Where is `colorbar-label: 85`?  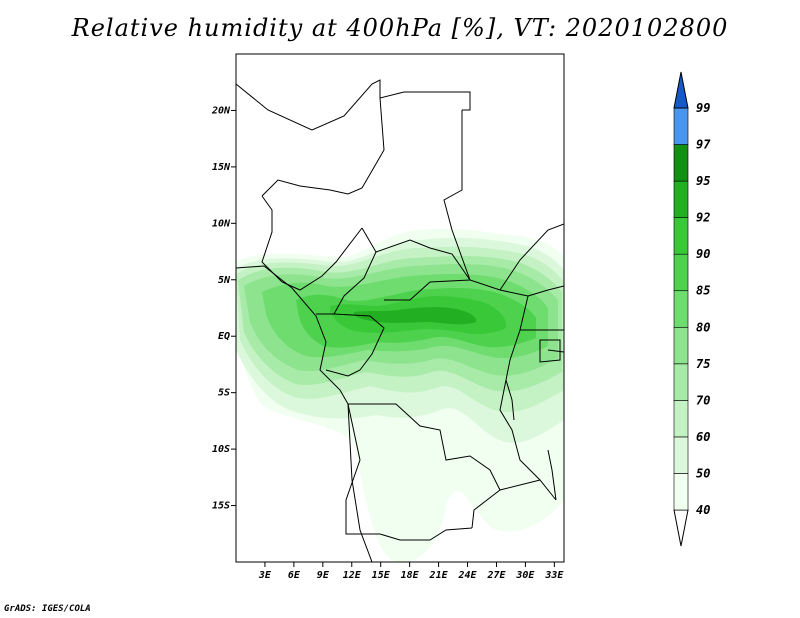
colorbar-label: 85 is located at coordinates (703, 291).